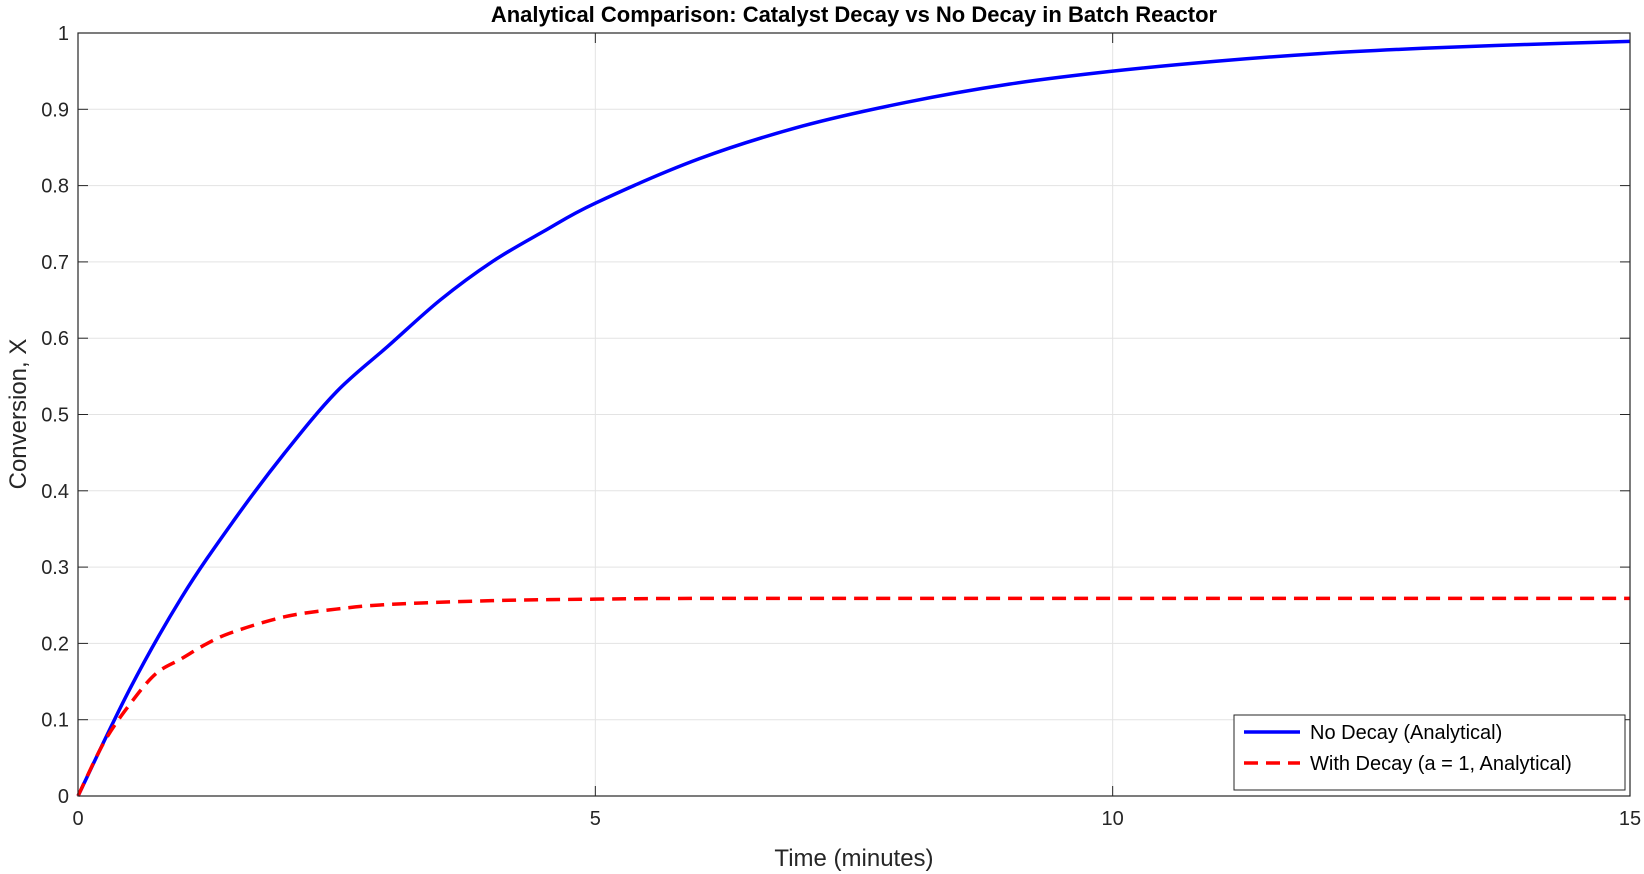 This screenshot has height=874, width=1644. What do you see at coordinates (853, 858) in the screenshot?
I see `x-axis-title: Time (minutes)` at bounding box center [853, 858].